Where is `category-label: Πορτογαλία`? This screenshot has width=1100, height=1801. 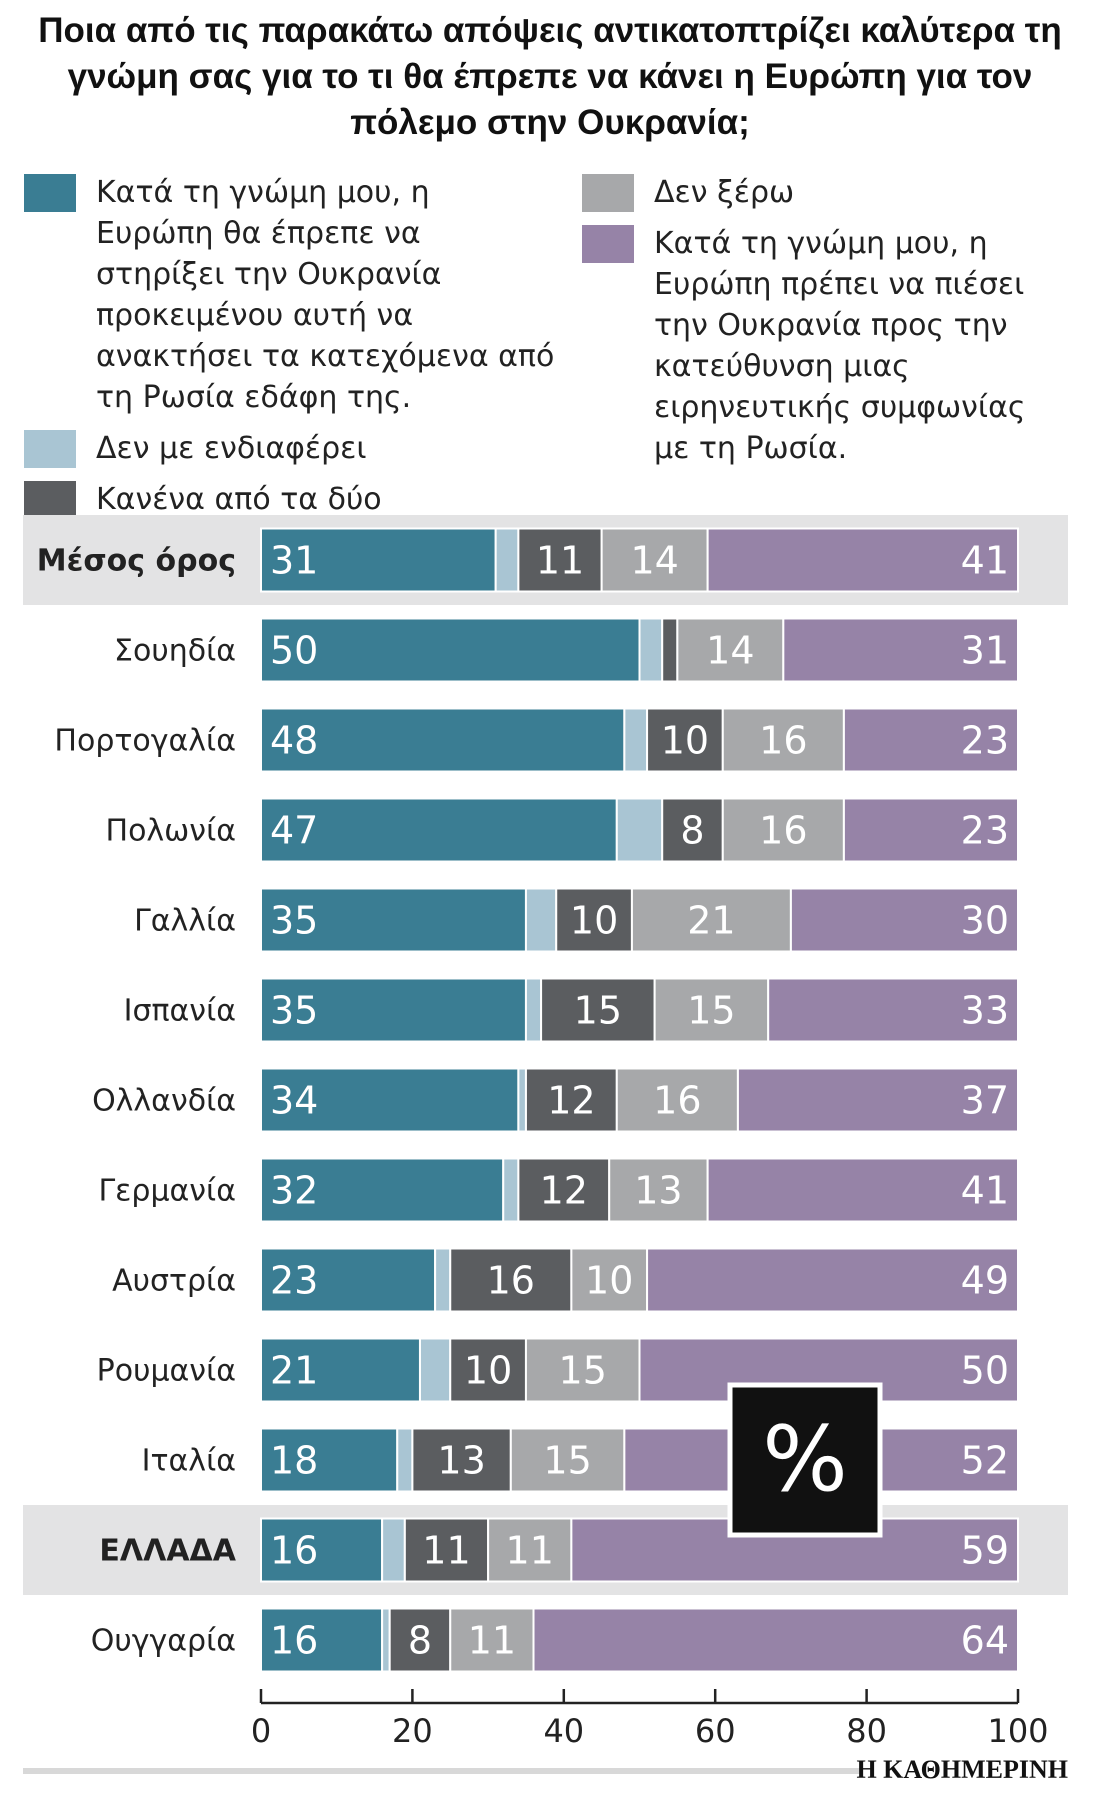 category-label: Πορτογαλία is located at coordinates (145, 741).